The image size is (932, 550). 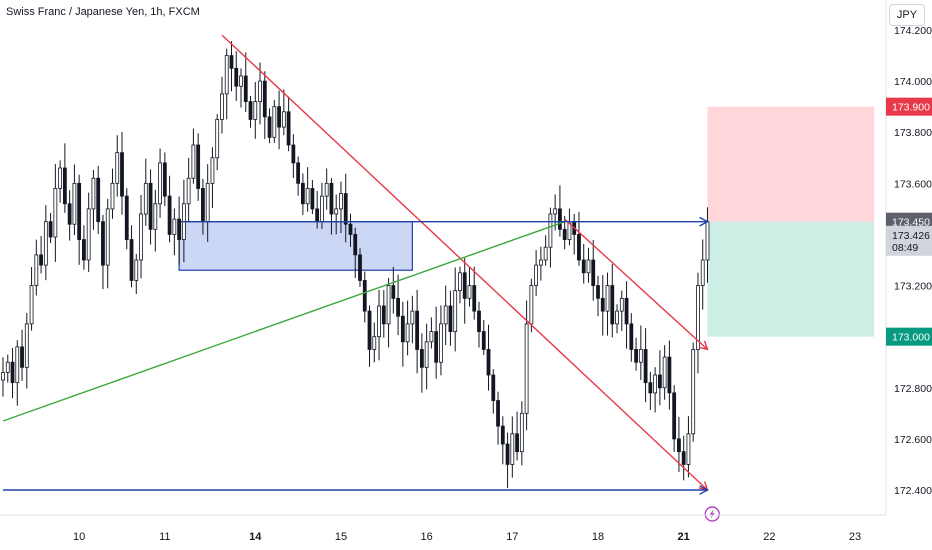 I want to click on x-tick-label: 17, so click(x=512, y=537).